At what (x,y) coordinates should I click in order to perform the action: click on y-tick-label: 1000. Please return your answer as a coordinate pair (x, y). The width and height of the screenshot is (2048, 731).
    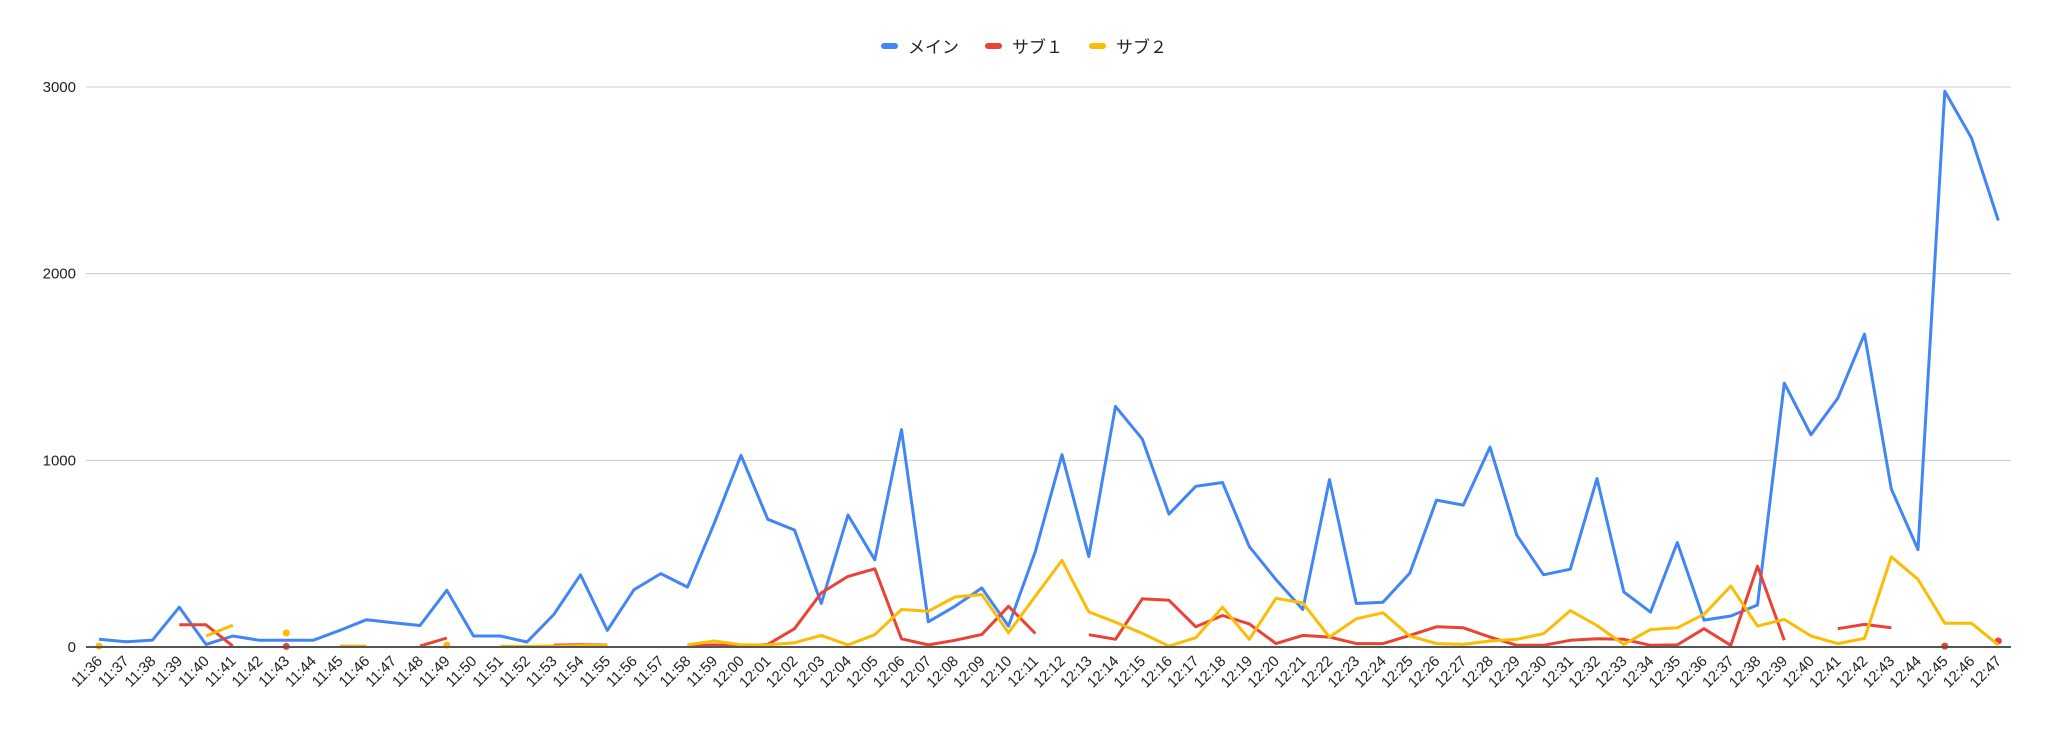
    Looking at the image, I should click on (59, 460).